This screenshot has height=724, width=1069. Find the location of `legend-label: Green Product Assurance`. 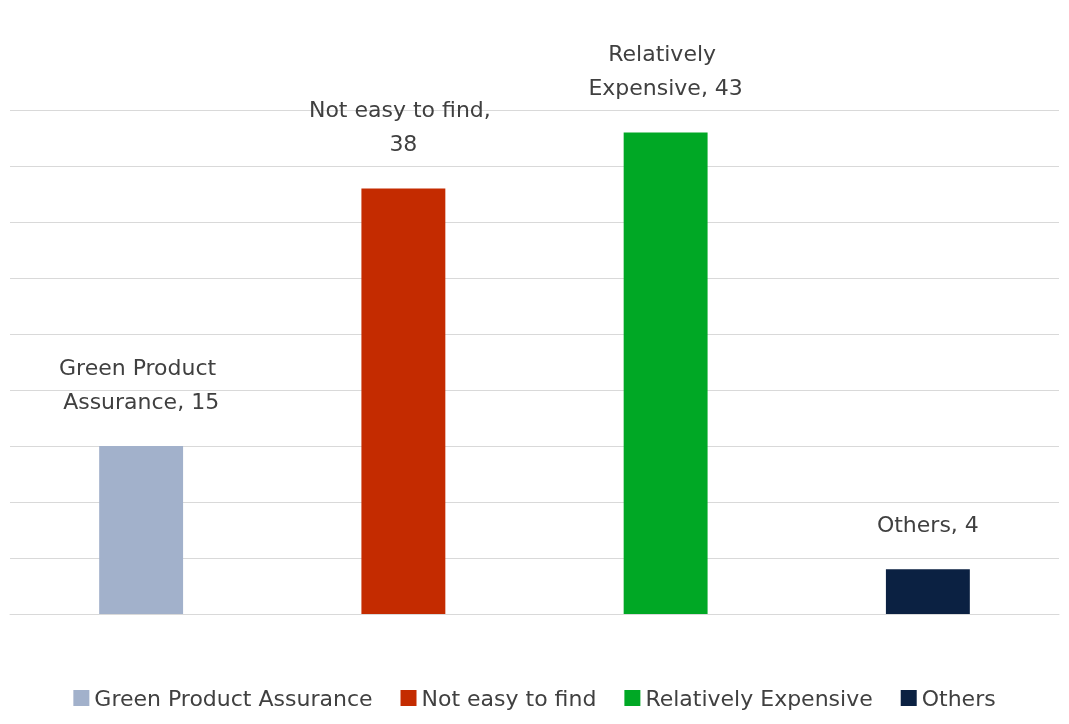

legend-label: Green Product Assurance is located at coordinates (233, 698).